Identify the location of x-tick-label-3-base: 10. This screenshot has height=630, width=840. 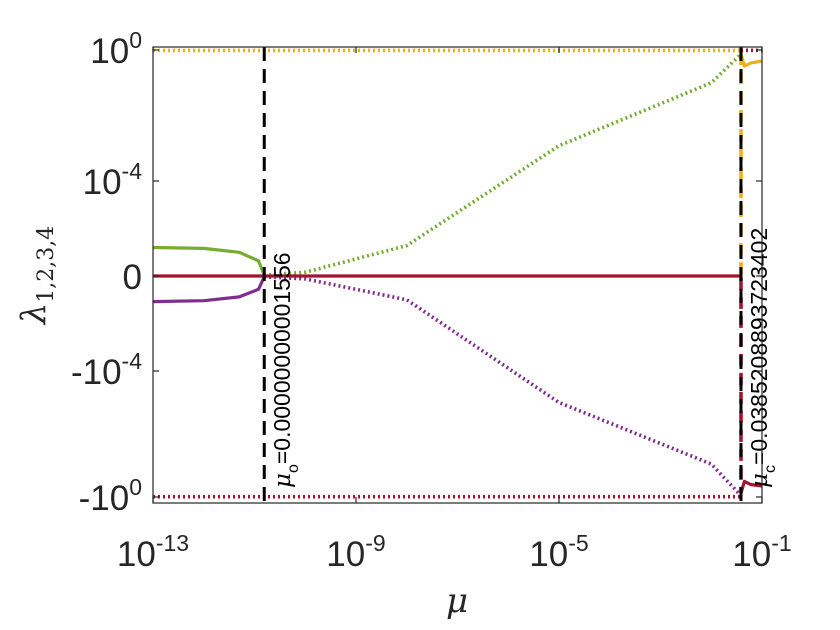
(751, 554).